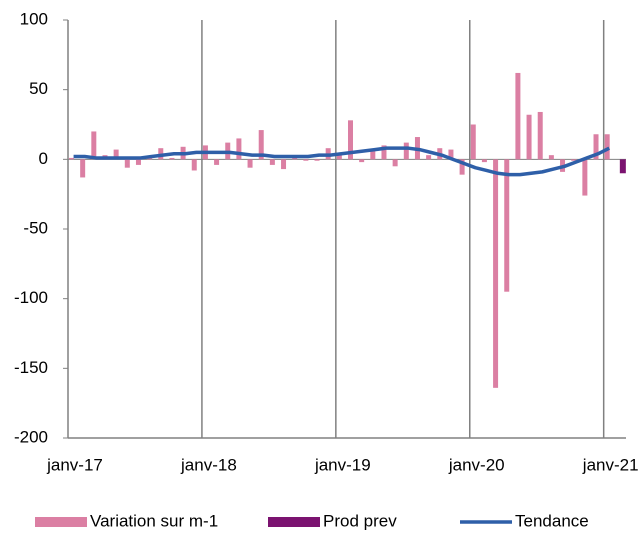 The height and width of the screenshot is (539, 644). What do you see at coordinates (610, 464) in the screenshot?
I see `x-tick-label: janv-21` at bounding box center [610, 464].